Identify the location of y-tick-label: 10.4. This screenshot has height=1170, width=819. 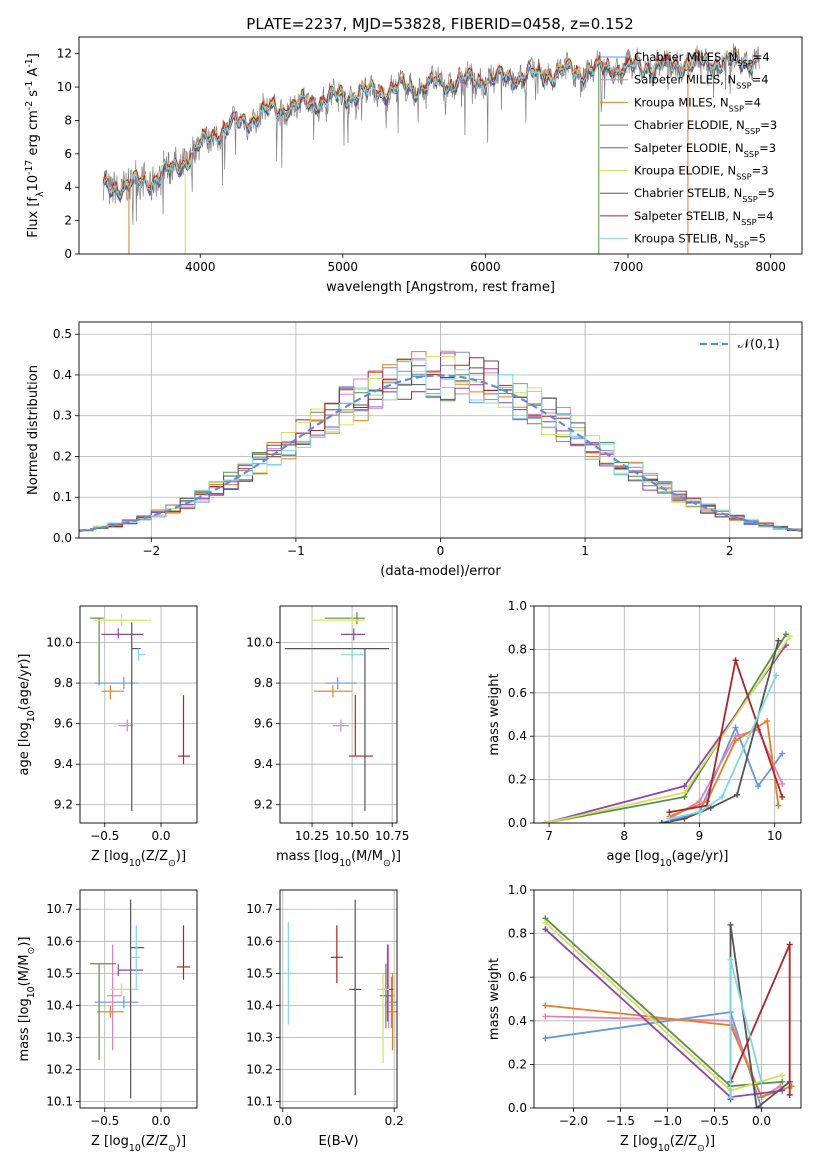
(259, 1005).